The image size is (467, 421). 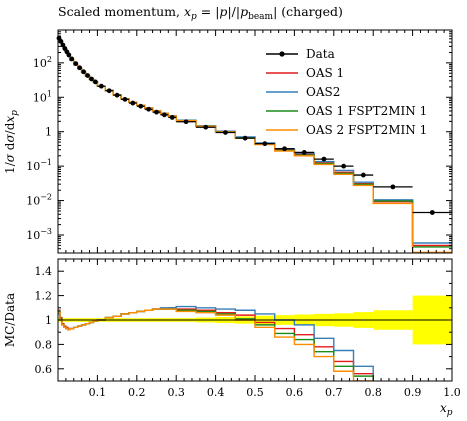 I want to click on y-tick-label-bottom-1: 0.8, so click(x=44, y=344).